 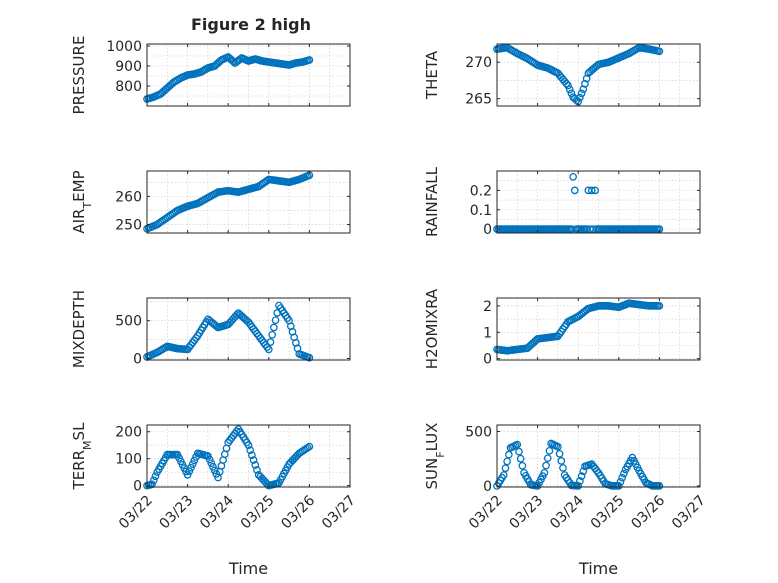 I want to click on y-tick-label: 1000, so click(x=124, y=47).